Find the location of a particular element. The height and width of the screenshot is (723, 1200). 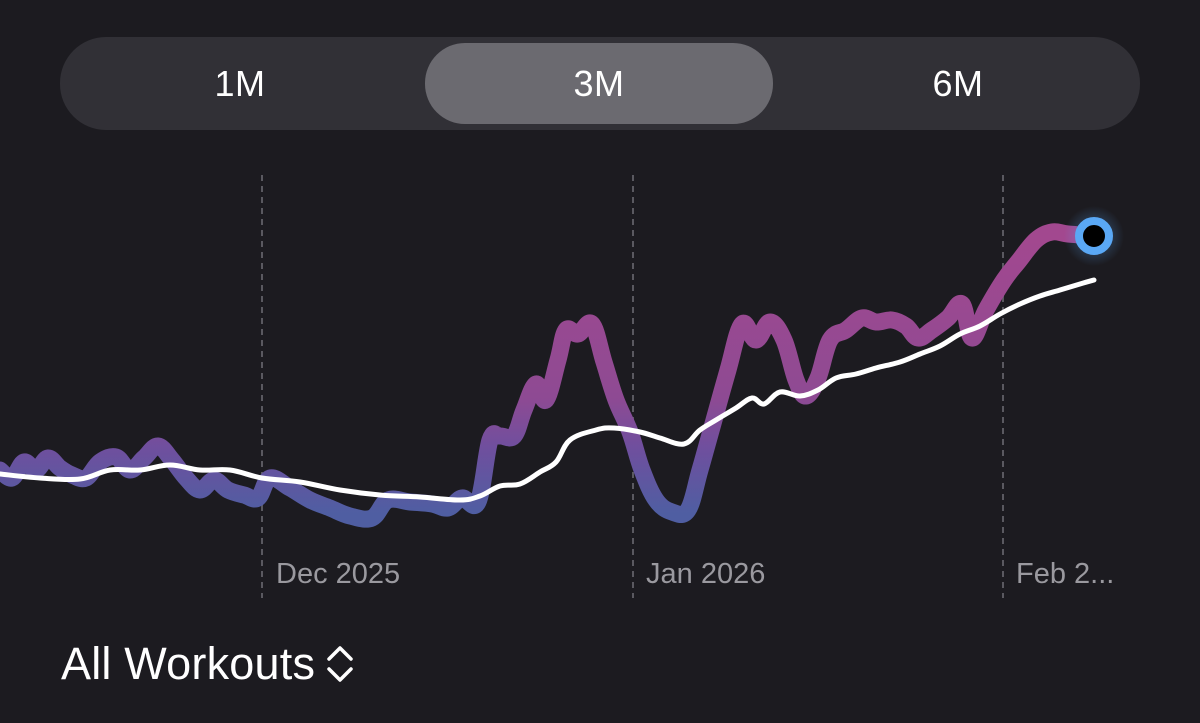

workout-type-picker: All Workouts is located at coordinates (208, 664).